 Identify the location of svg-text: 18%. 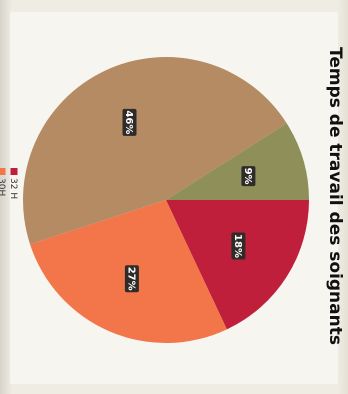
(237, 246).